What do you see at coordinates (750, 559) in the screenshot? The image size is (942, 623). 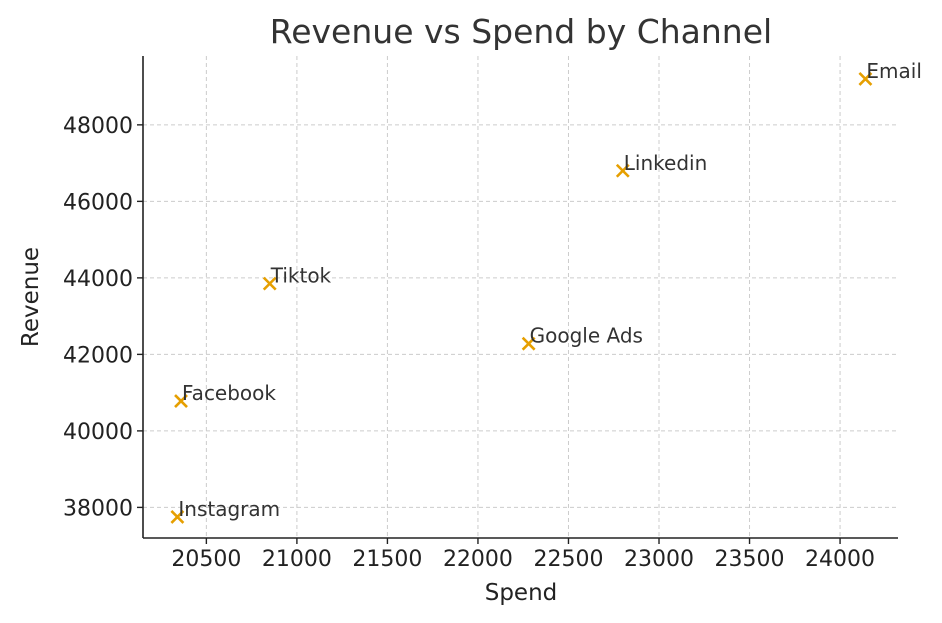 I see `x-tick-label: 23500` at bounding box center [750, 559].